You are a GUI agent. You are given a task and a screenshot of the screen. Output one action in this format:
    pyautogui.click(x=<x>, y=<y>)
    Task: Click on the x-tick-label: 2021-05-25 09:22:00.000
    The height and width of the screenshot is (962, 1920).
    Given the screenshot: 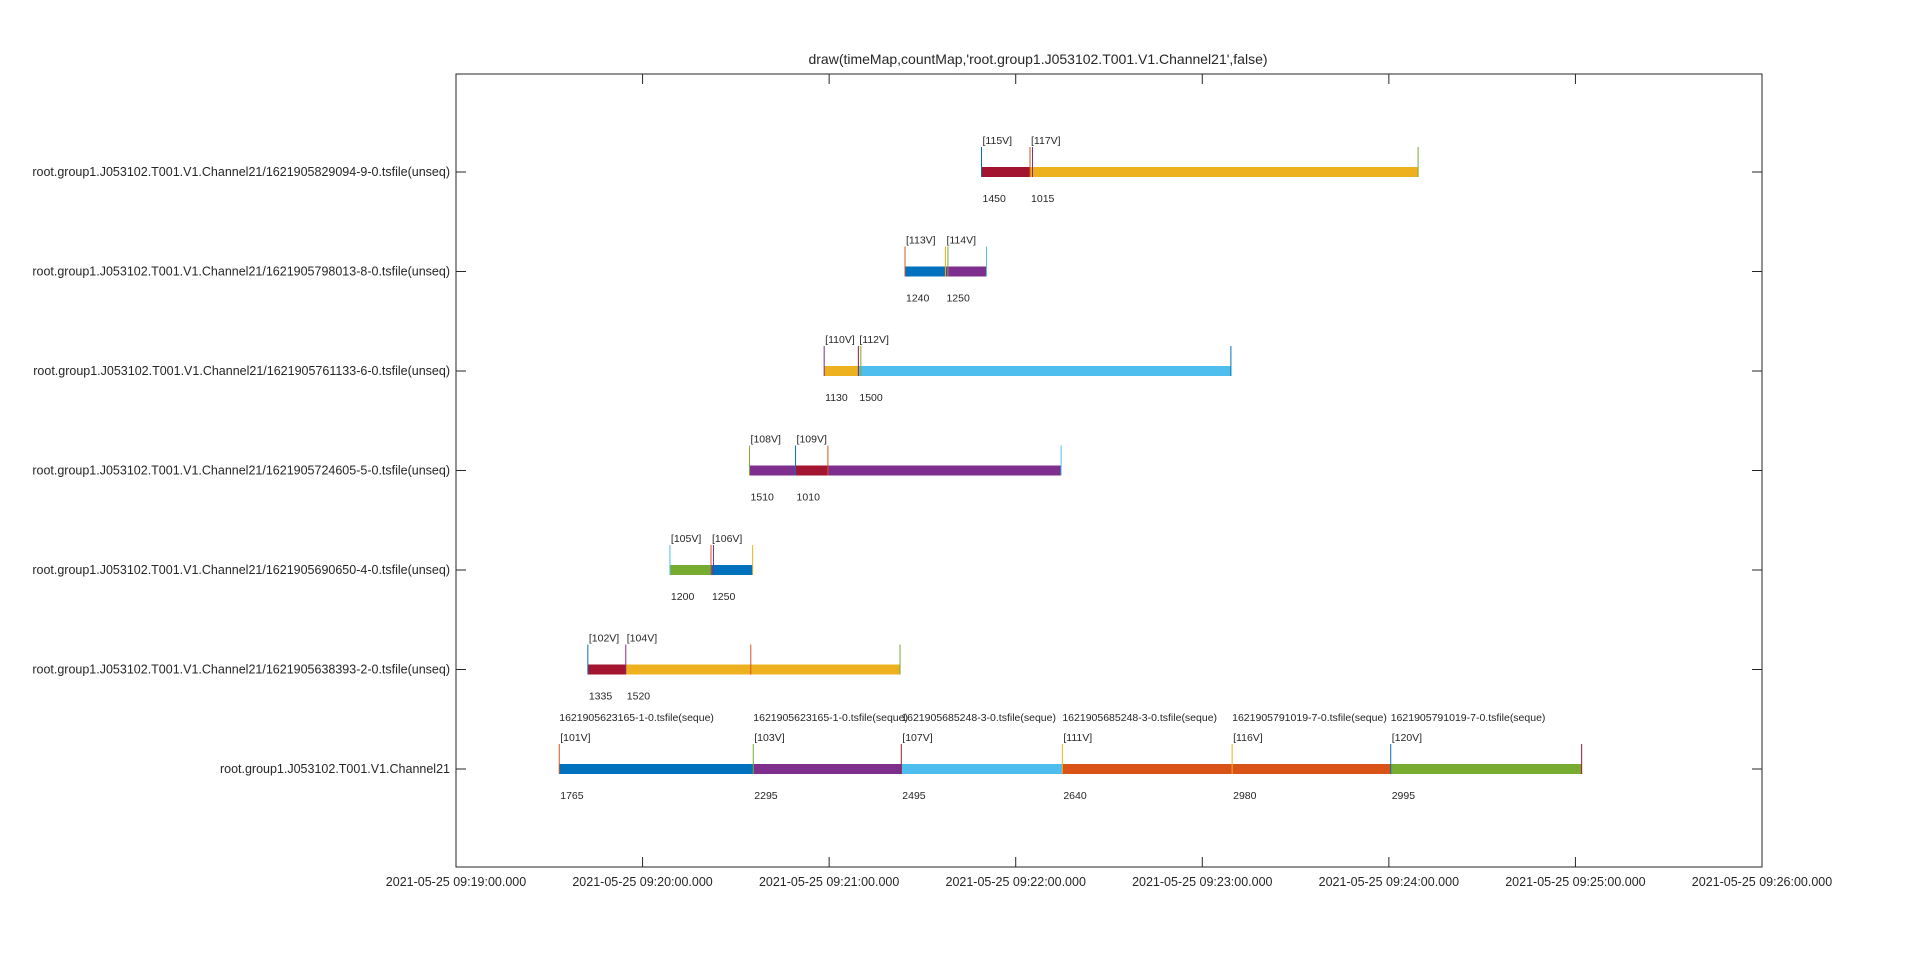 What is the action you would take?
    pyautogui.click(x=1016, y=882)
    